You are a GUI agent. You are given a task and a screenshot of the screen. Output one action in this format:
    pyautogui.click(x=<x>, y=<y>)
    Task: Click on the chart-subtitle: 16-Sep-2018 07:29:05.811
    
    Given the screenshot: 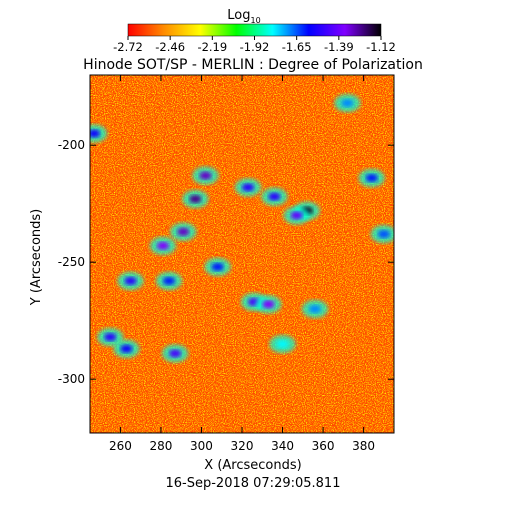 What is the action you would take?
    pyautogui.click(x=253, y=483)
    